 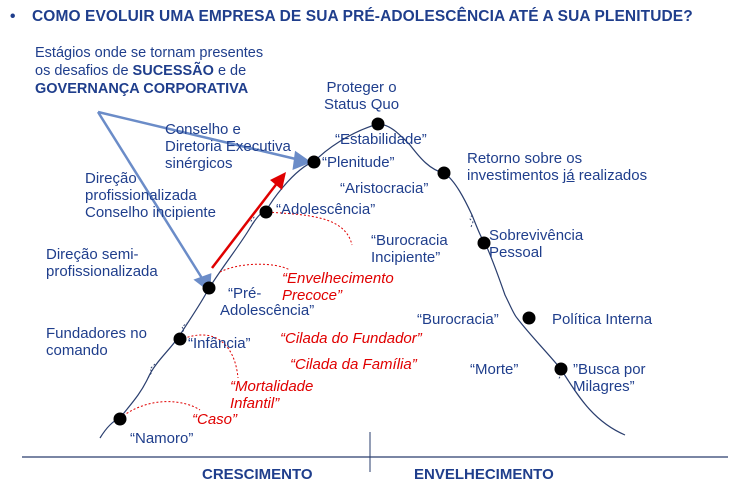 What do you see at coordinates (494, 369) in the screenshot?
I see `stage-morte: “Morte”` at bounding box center [494, 369].